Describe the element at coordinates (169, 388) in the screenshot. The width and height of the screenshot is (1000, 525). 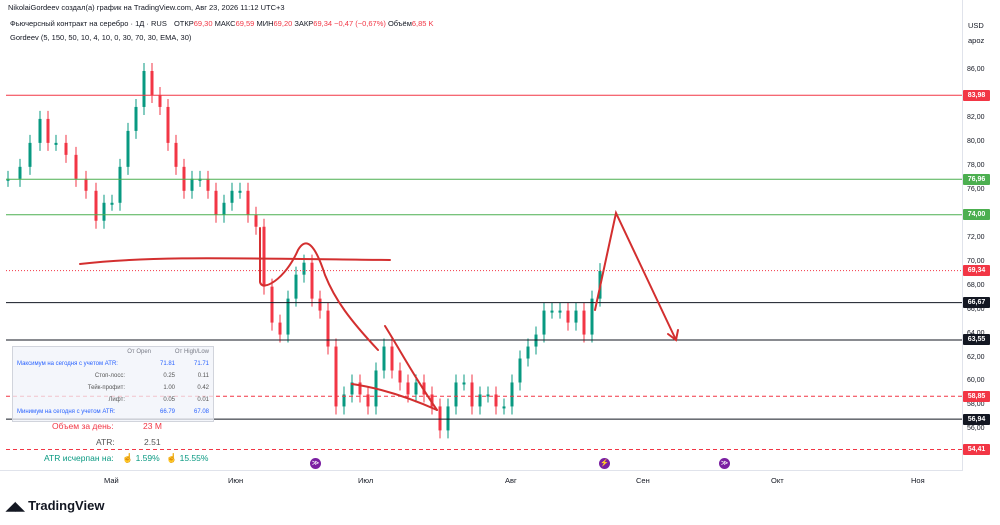
I see `info-row-value-open: 1.00` at that location.